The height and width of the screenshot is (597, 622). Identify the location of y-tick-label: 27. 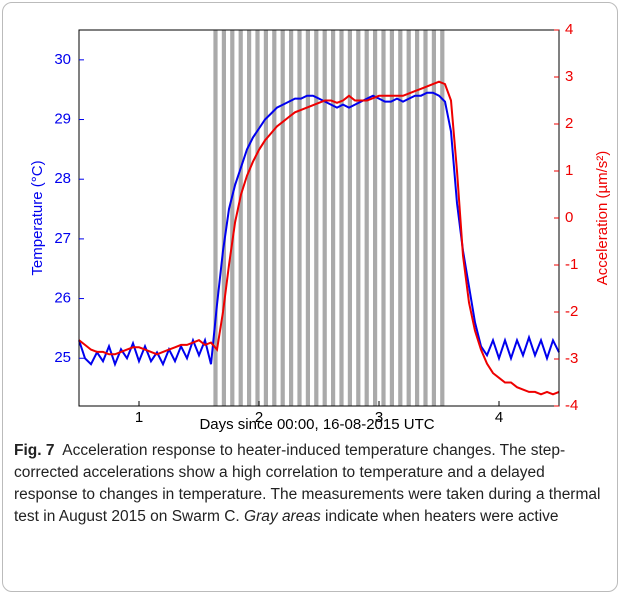
(62, 238).